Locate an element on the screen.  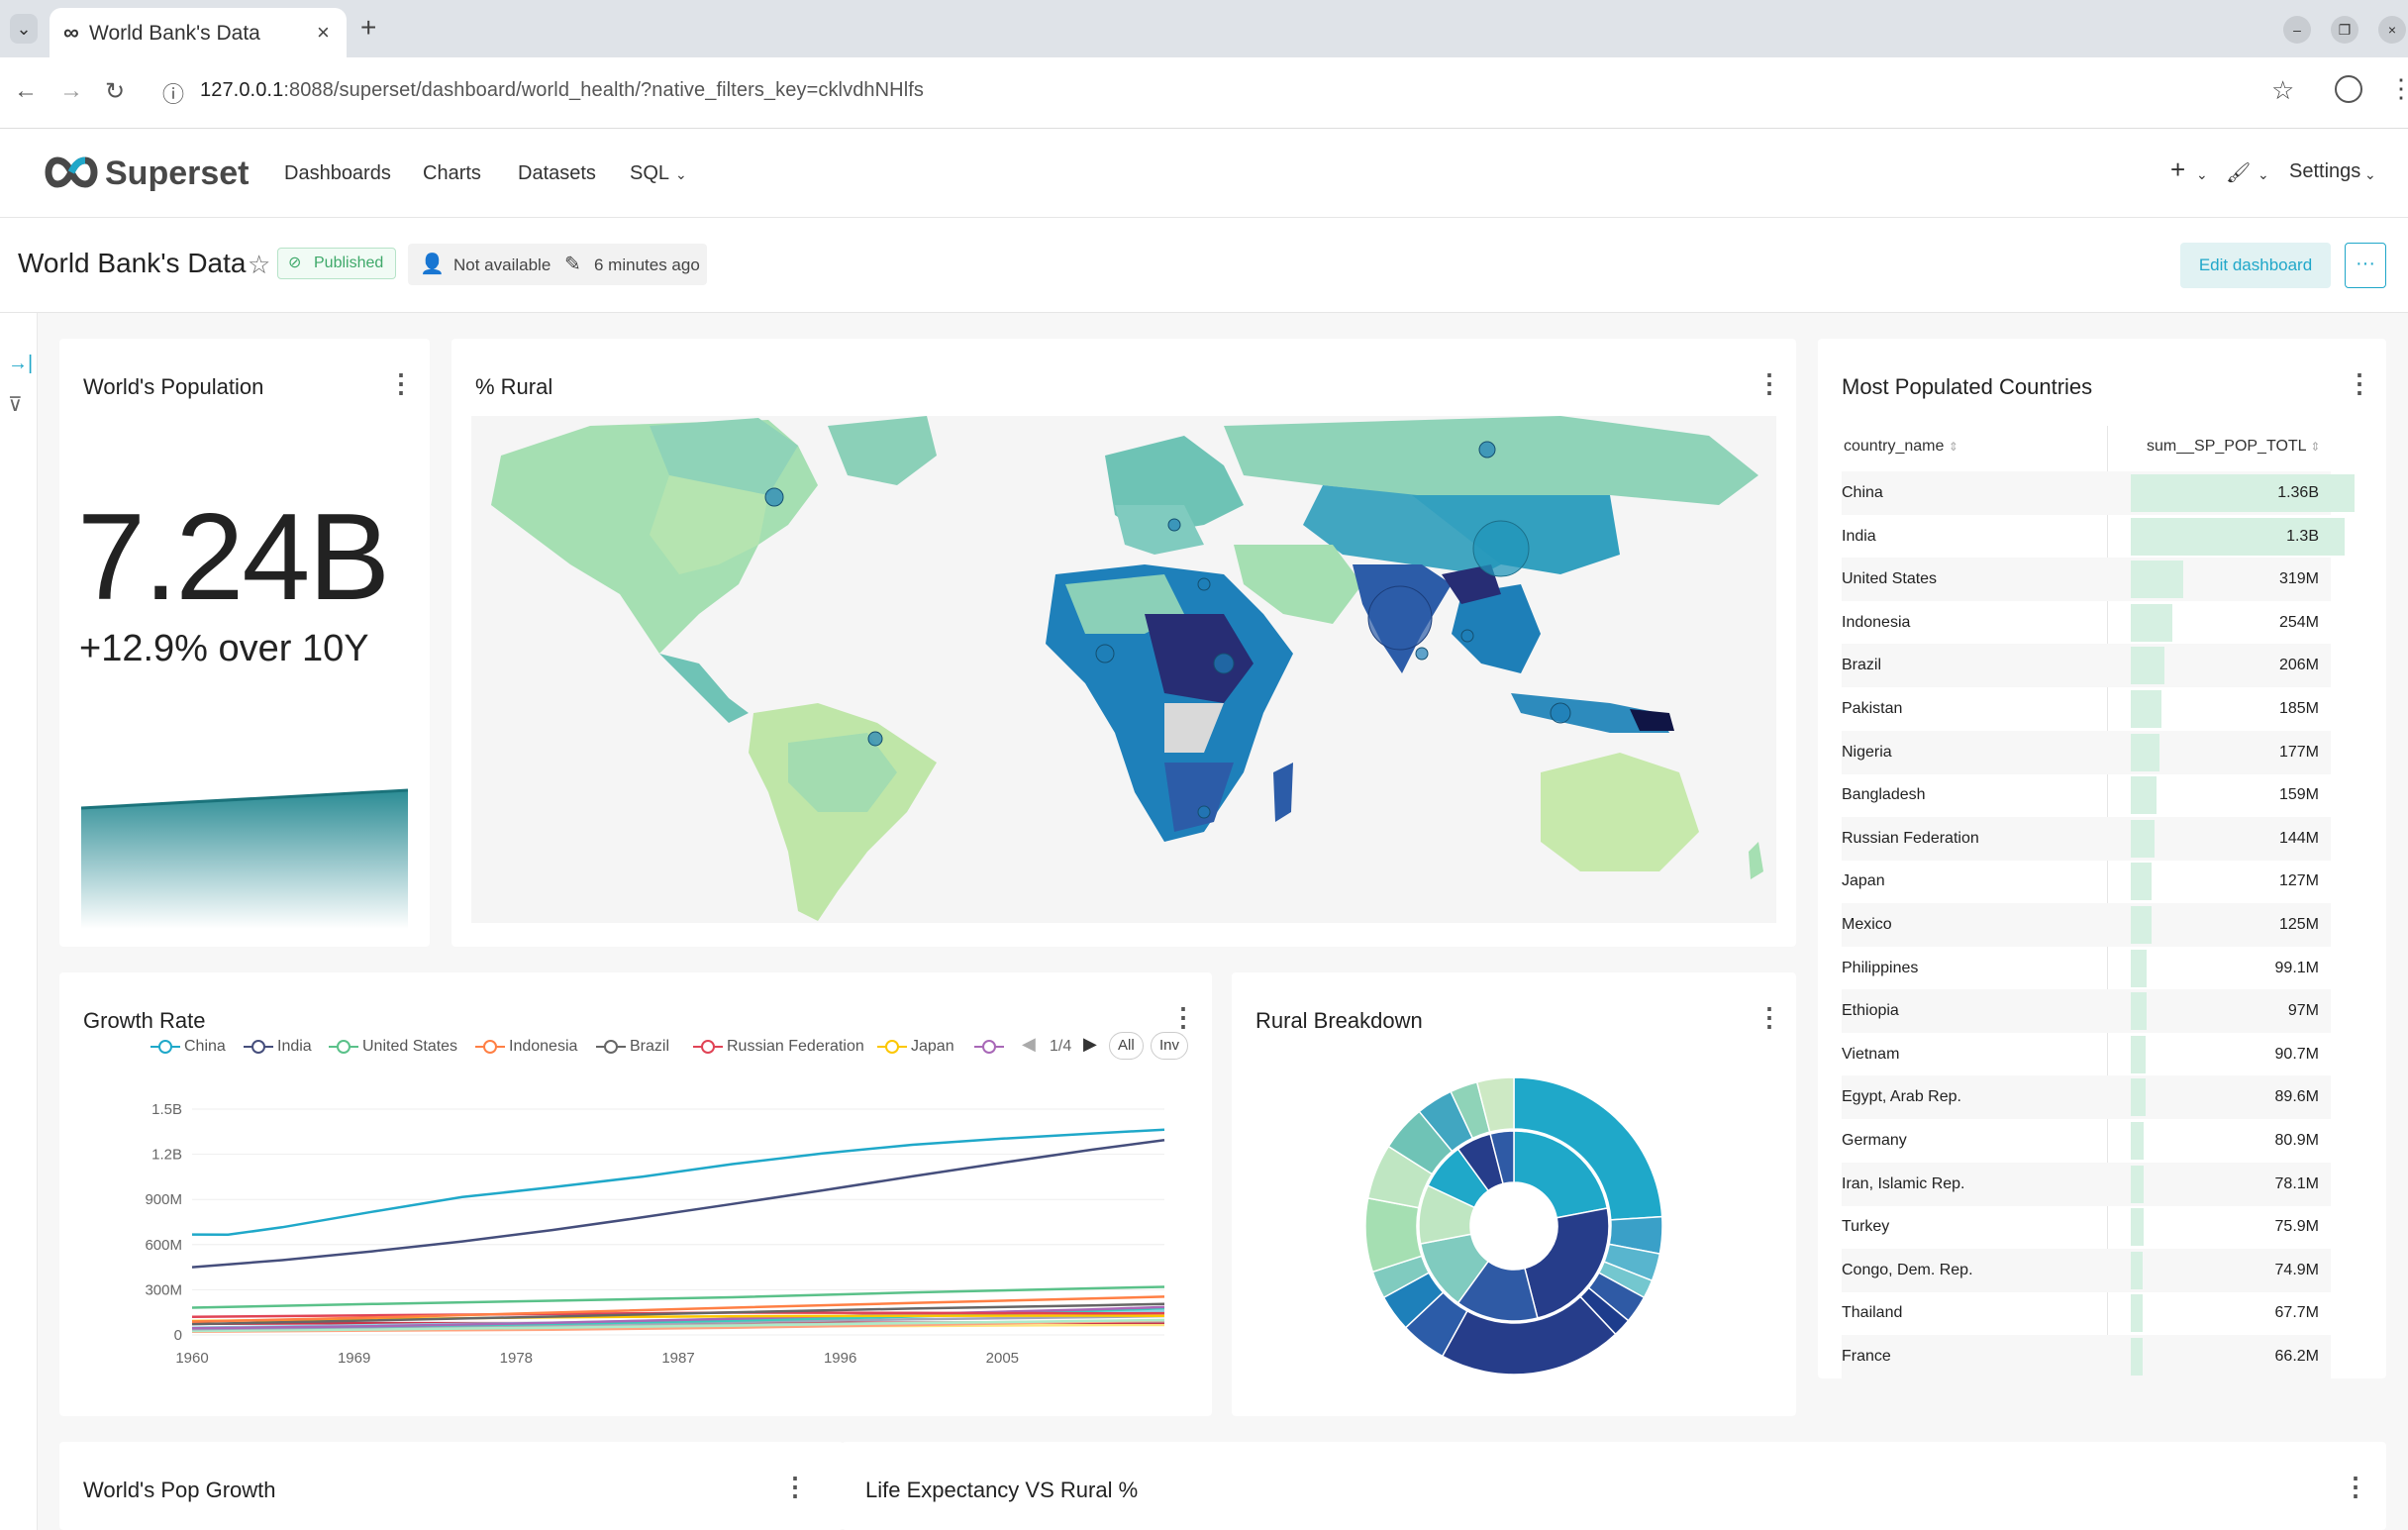
table-row: Congo, Dem. Rep. 74.9M is located at coordinates (2086, 1270).